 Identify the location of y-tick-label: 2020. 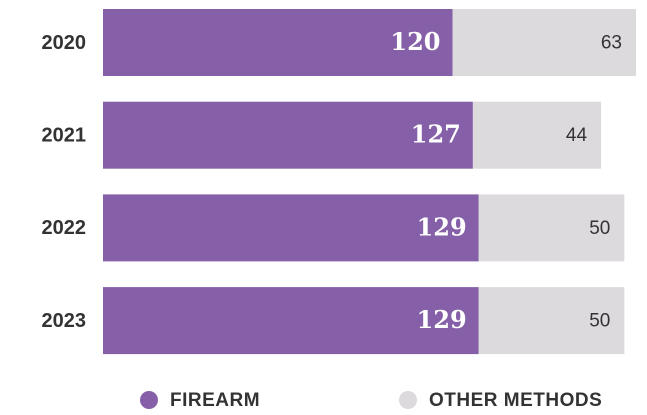
(64, 43).